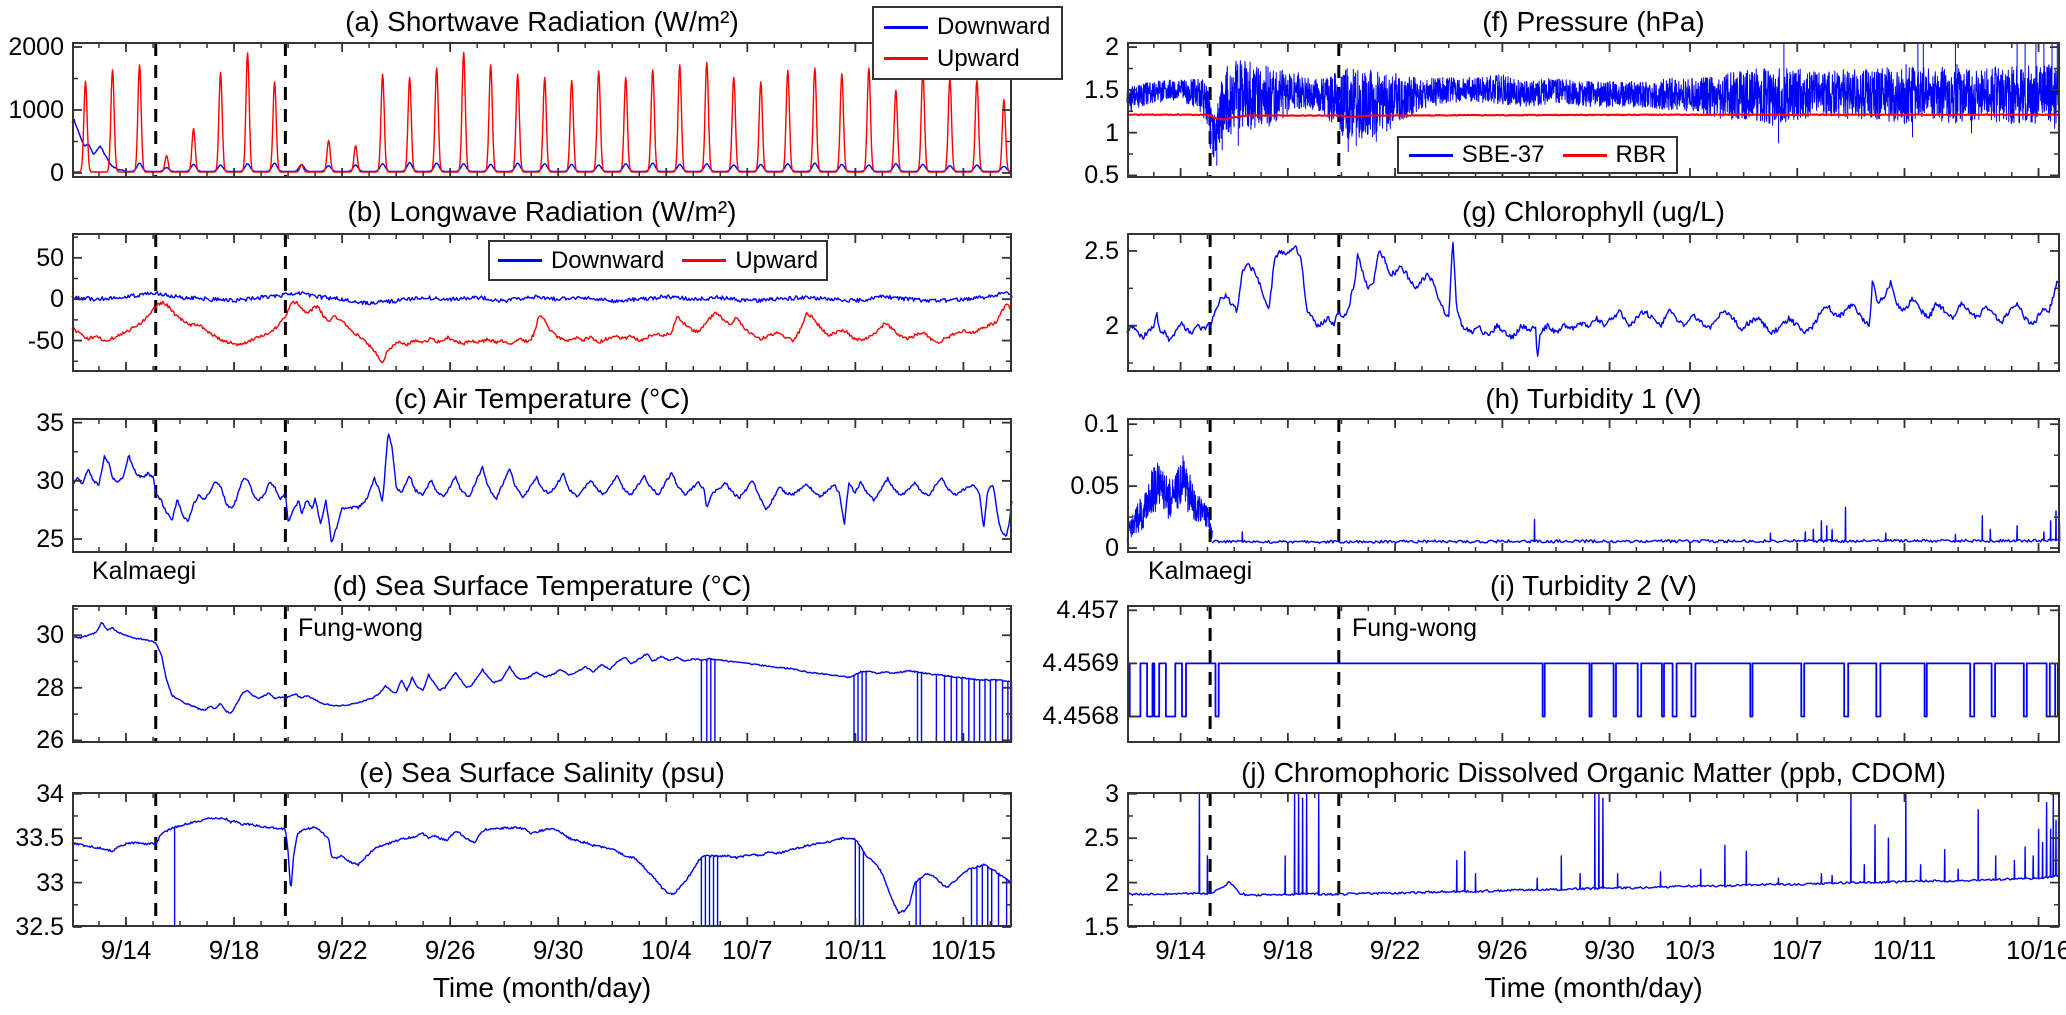 The height and width of the screenshot is (1015, 2066). What do you see at coordinates (1200, 571) in the screenshot?
I see `annotation-kalmaegi-right: Kalmaegi` at bounding box center [1200, 571].